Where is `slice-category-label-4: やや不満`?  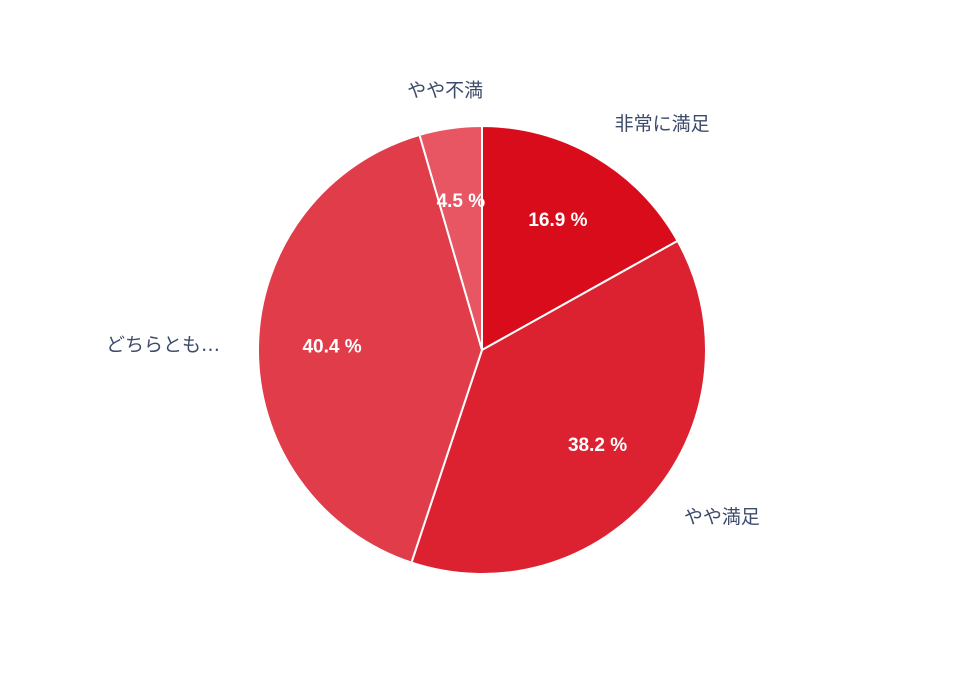
slice-category-label-4: やや不満 is located at coordinates (445, 91).